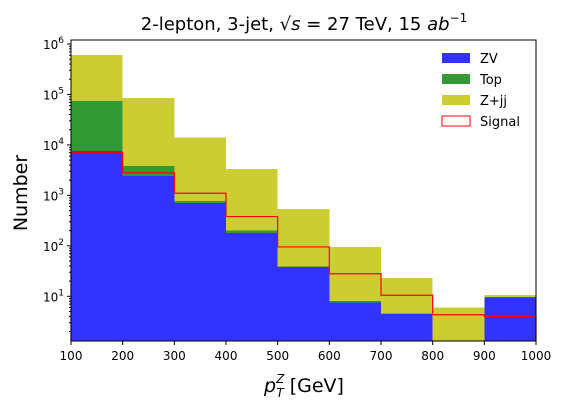 This screenshot has height=410, width=563. Describe the element at coordinates (438, 24) in the screenshot. I see `title-unit: ab` at that location.